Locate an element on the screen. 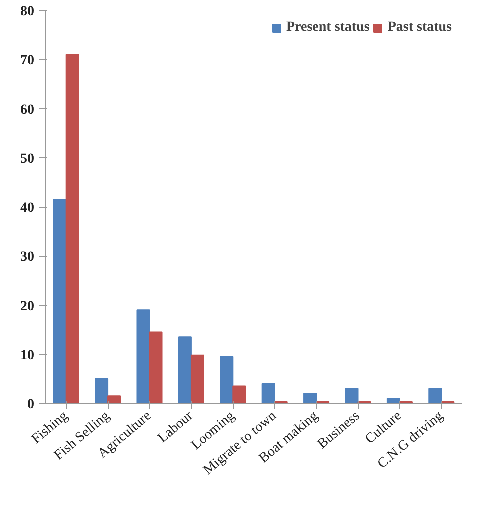  y-tick-label: 60 is located at coordinates (27, 110).